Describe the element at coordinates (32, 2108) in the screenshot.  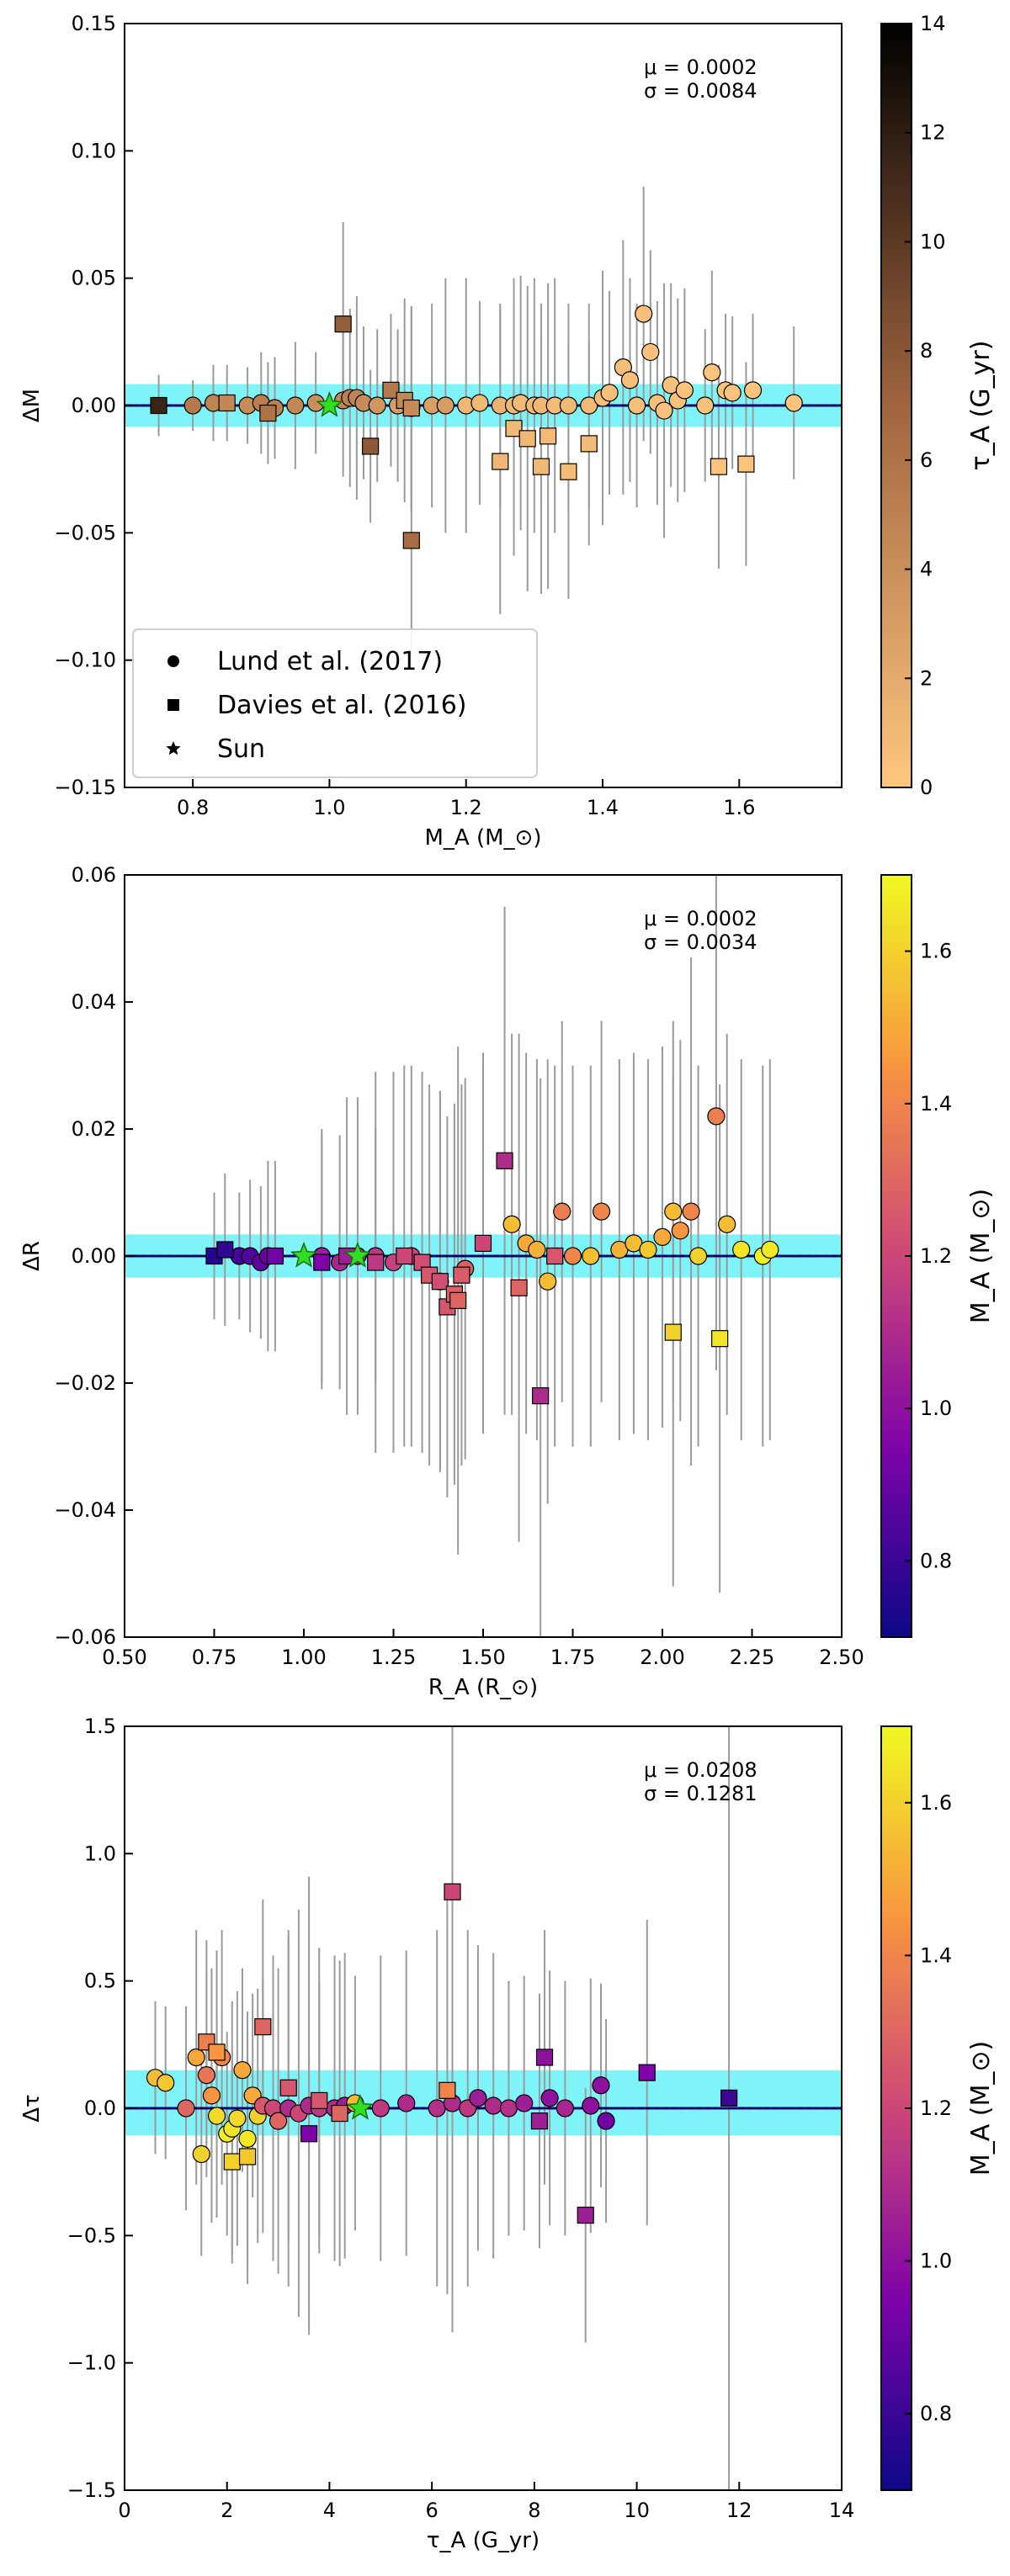
I see `y-axis-label: Δτ` at that location.